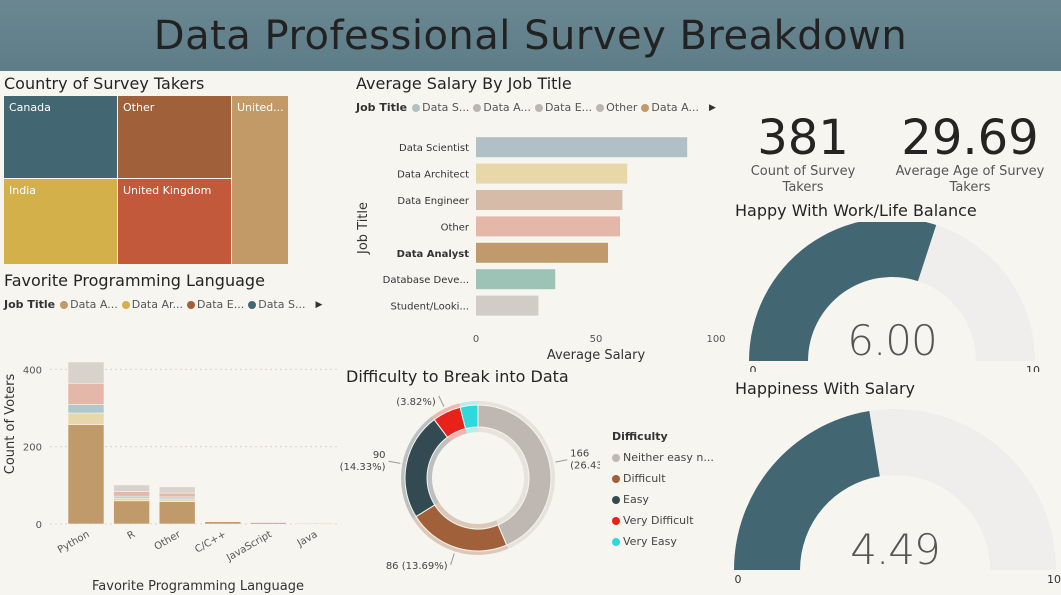 This screenshot has width=1061, height=595. What do you see at coordinates (616, 107) in the screenshot?
I see `salary-legend-item: Other` at bounding box center [616, 107].